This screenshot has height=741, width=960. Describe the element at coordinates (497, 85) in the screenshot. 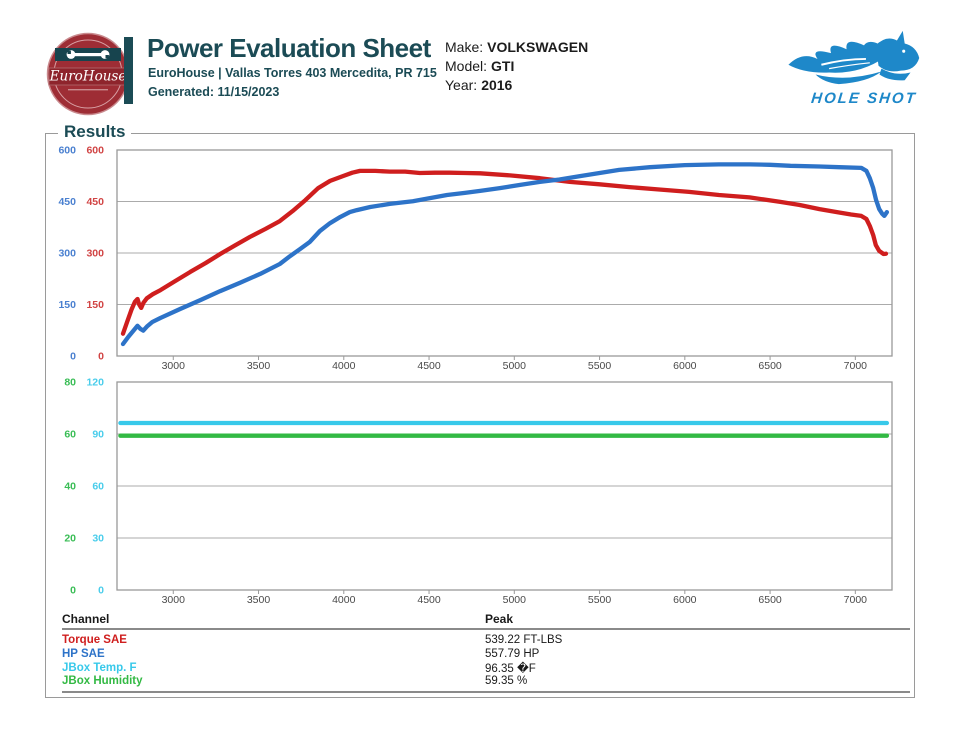

I see `year-value: 2016` at that location.